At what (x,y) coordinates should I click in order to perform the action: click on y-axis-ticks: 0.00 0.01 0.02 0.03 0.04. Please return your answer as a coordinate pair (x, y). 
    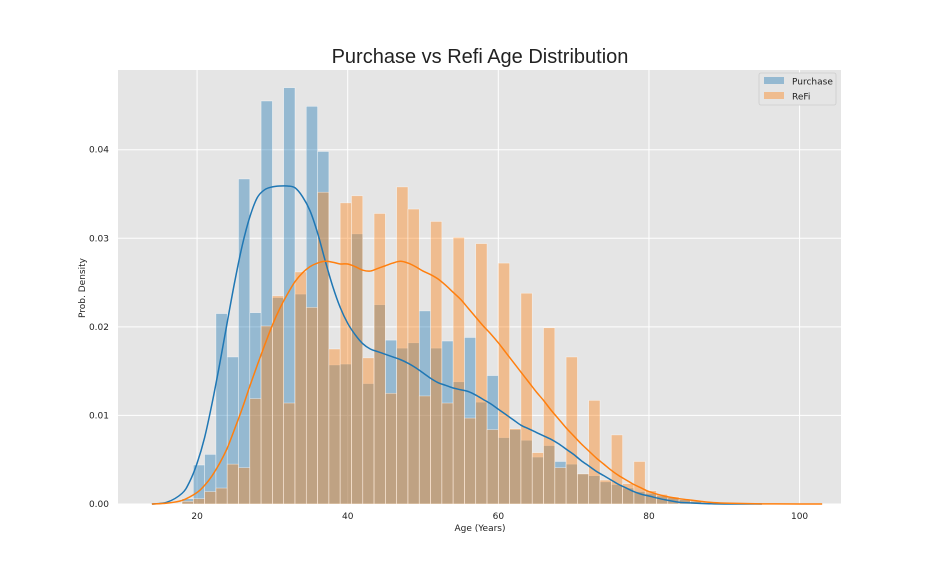
    Looking at the image, I should click on (99, 328).